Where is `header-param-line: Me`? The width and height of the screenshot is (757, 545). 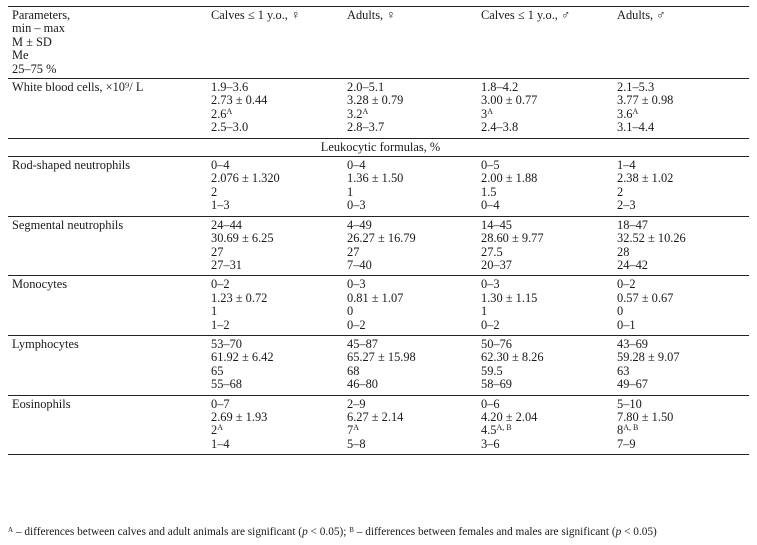
header-param-line: Me is located at coordinates (20, 55).